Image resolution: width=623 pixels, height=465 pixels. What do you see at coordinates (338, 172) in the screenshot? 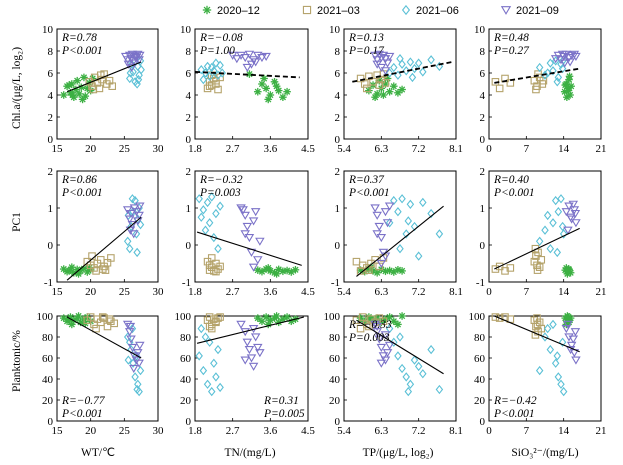
I see `y-tick-label: 2` at bounding box center [338, 172].